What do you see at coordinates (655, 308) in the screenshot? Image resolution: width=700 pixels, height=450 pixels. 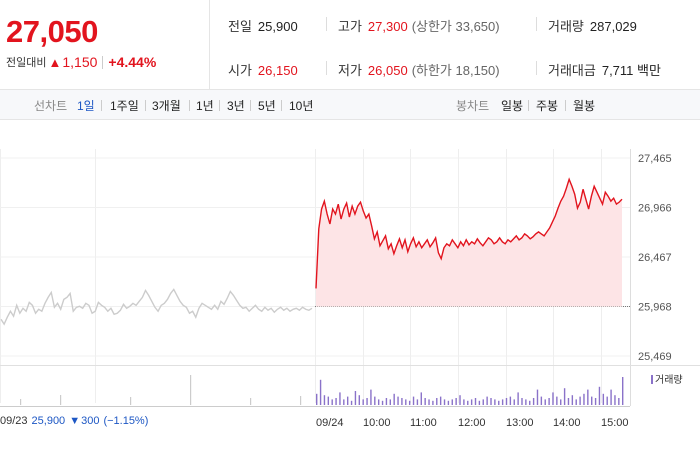 I see `y-tick-label: 25,968` at bounding box center [655, 308].